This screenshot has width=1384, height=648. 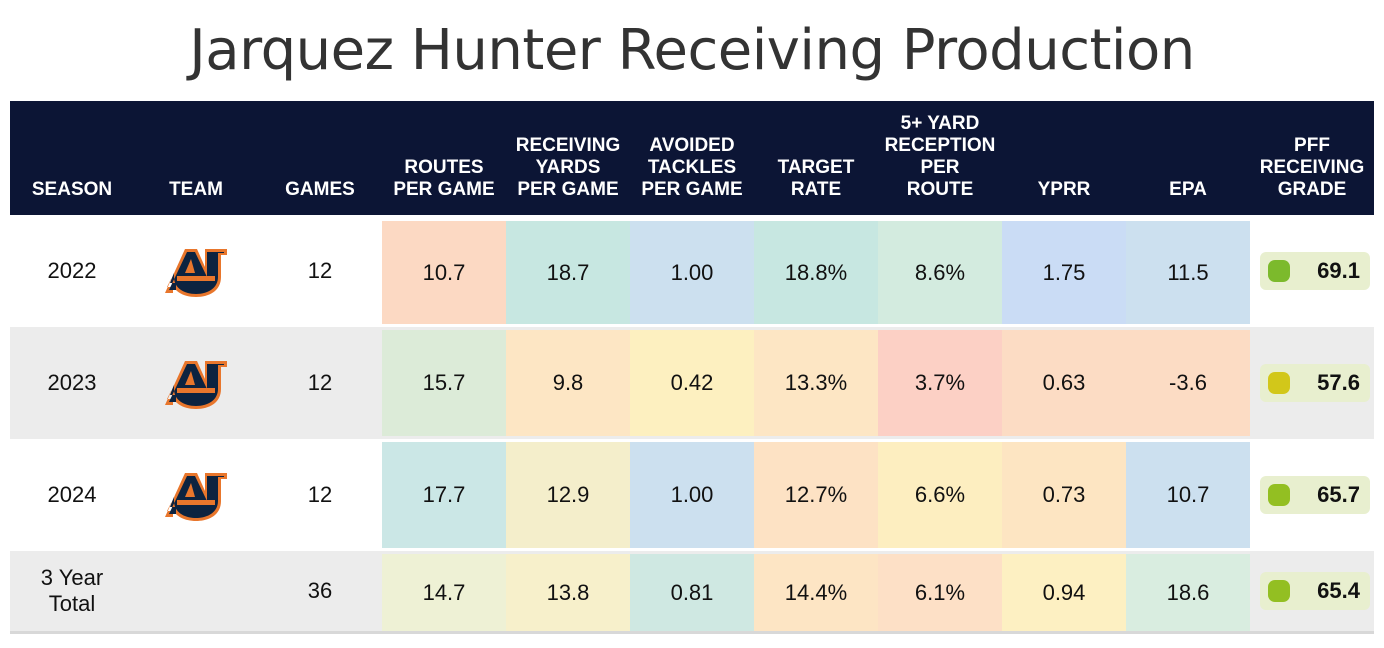 I want to click on games-cell: 36, so click(x=320, y=590).